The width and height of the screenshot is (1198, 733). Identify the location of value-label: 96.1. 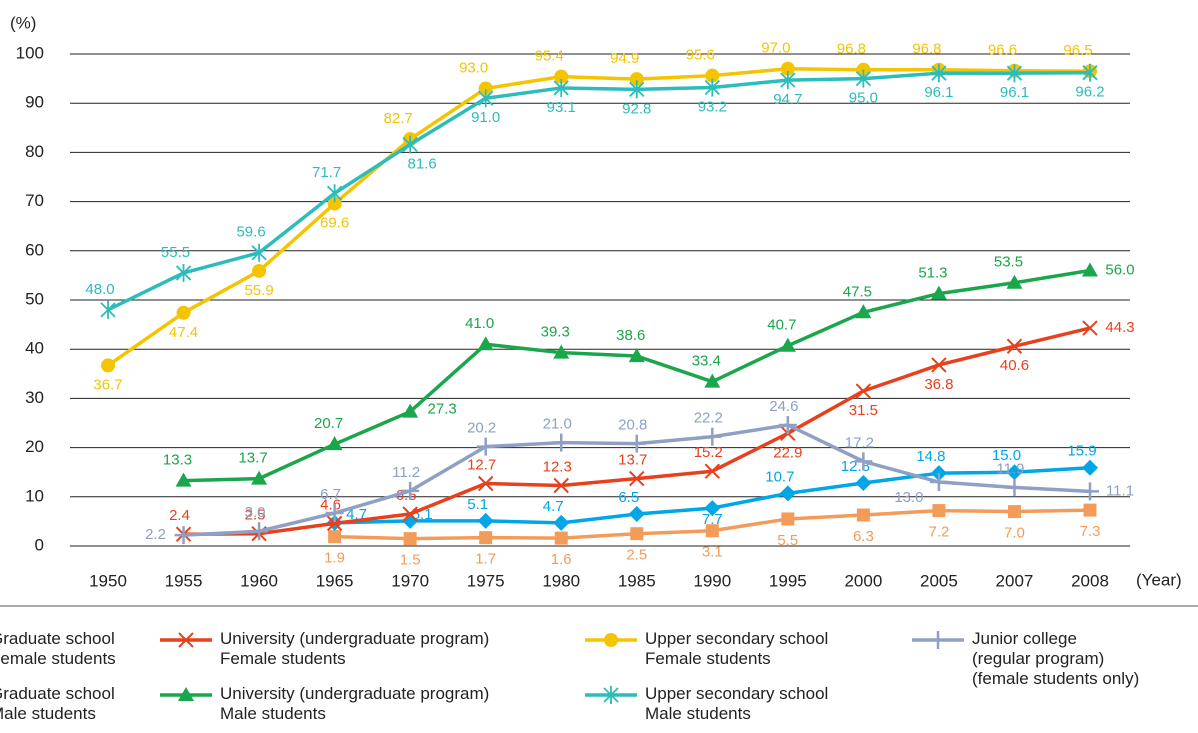
(938, 92).